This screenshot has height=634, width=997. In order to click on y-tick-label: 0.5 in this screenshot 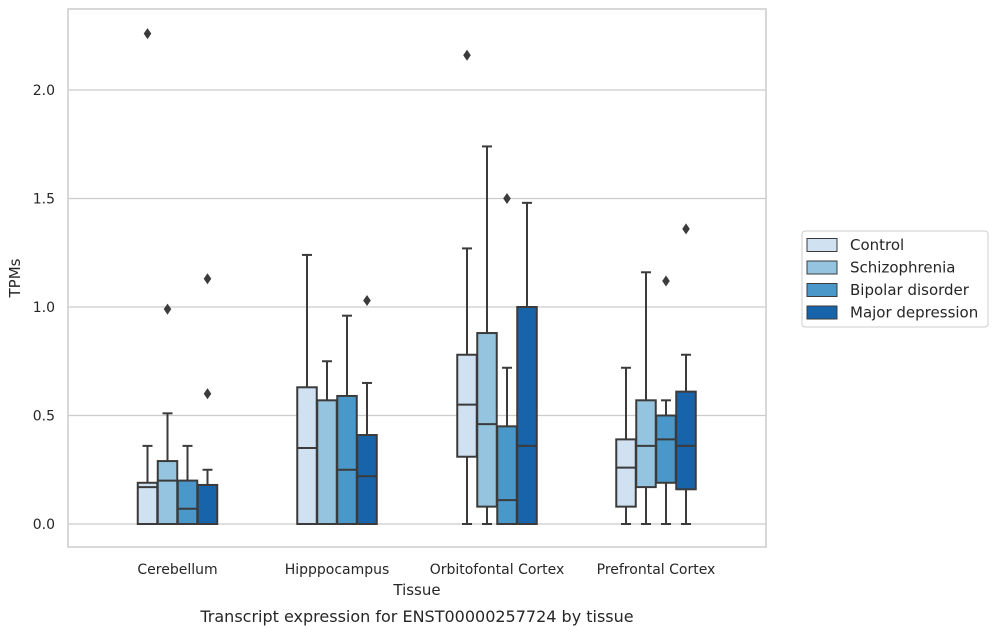, I will do `click(44, 417)`.